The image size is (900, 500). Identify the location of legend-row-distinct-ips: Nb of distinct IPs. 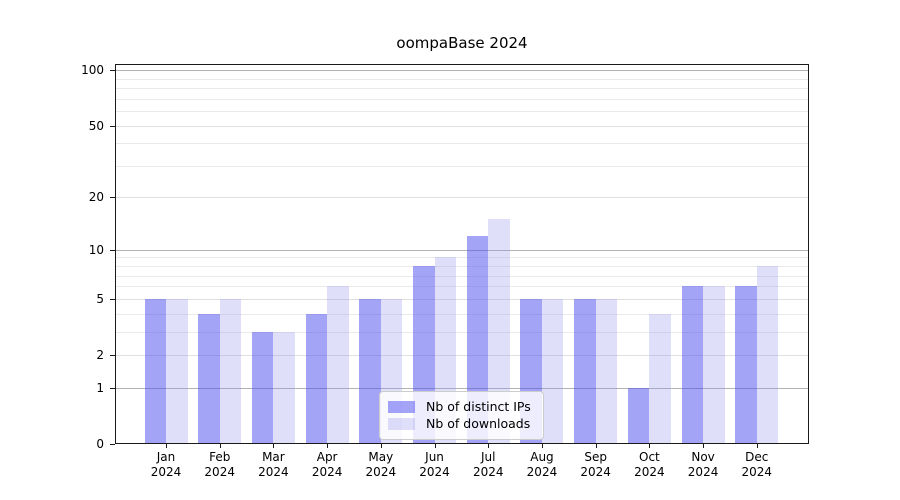
(459, 406).